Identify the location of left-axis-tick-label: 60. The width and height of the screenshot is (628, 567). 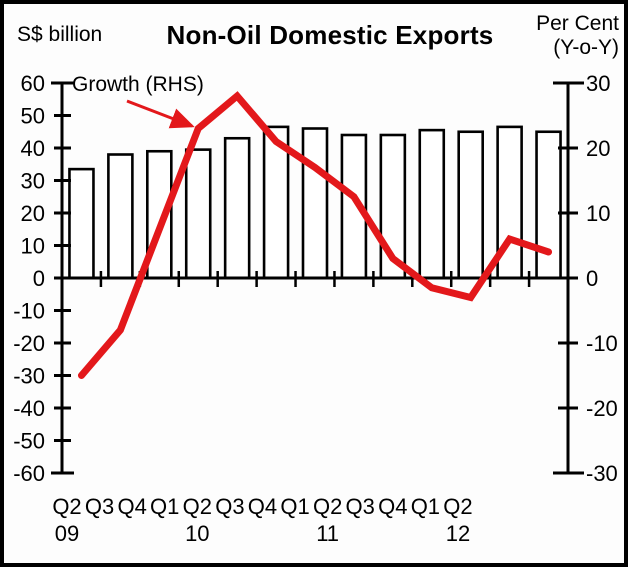
(33, 83).